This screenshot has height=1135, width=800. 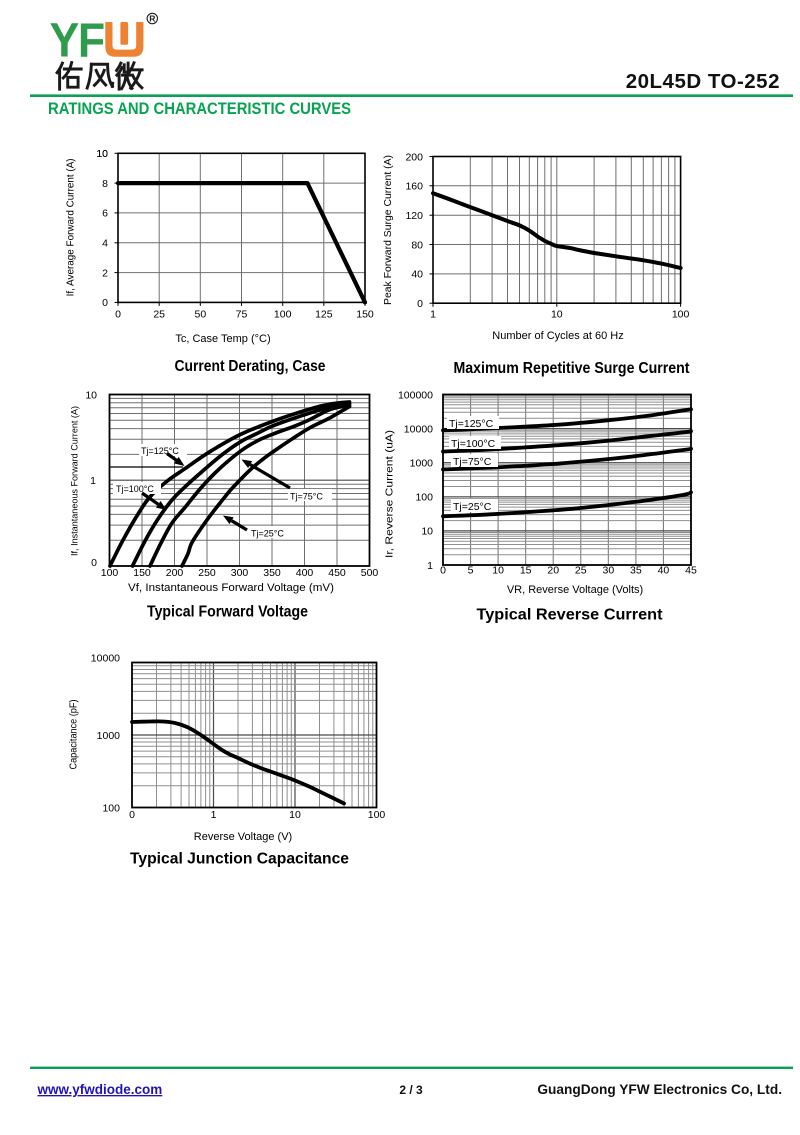 What do you see at coordinates (105, 214) in the screenshot?
I see `svg-text: 6` at bounding box center [105, 214].